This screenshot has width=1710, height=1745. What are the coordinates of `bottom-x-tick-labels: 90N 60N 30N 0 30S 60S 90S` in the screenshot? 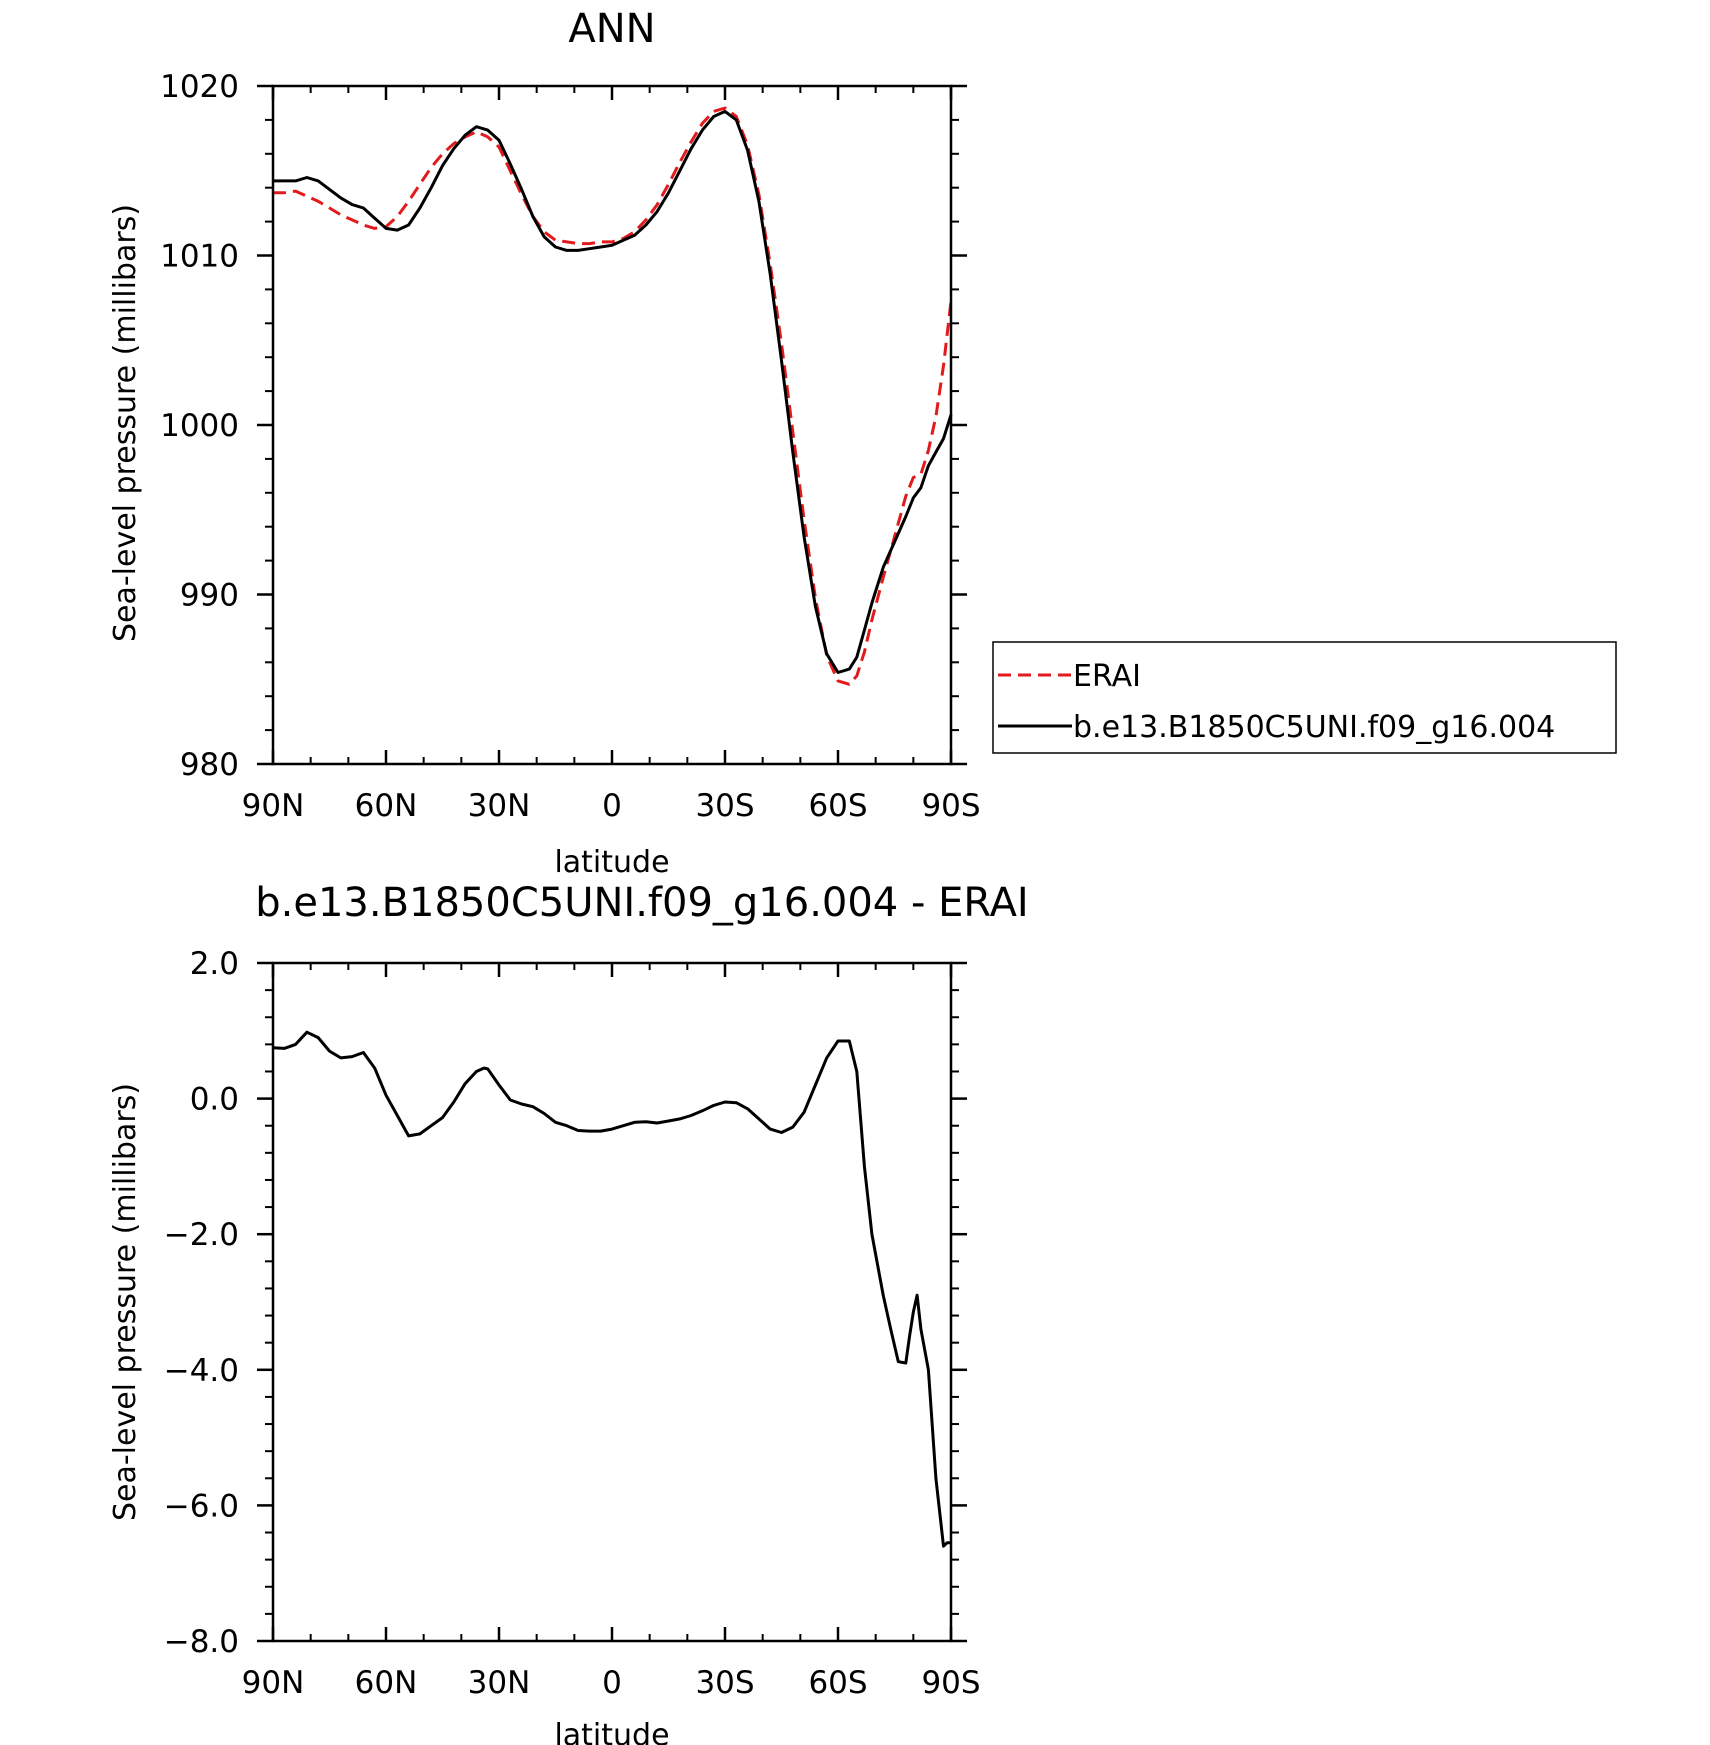 It's located at (611, 1683).